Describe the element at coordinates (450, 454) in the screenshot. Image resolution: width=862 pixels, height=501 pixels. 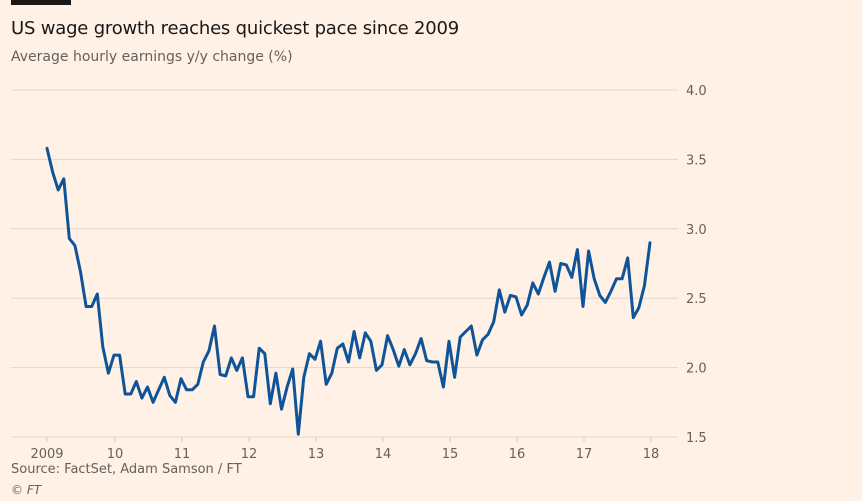
I see `x-tick-label: 15` at that location.